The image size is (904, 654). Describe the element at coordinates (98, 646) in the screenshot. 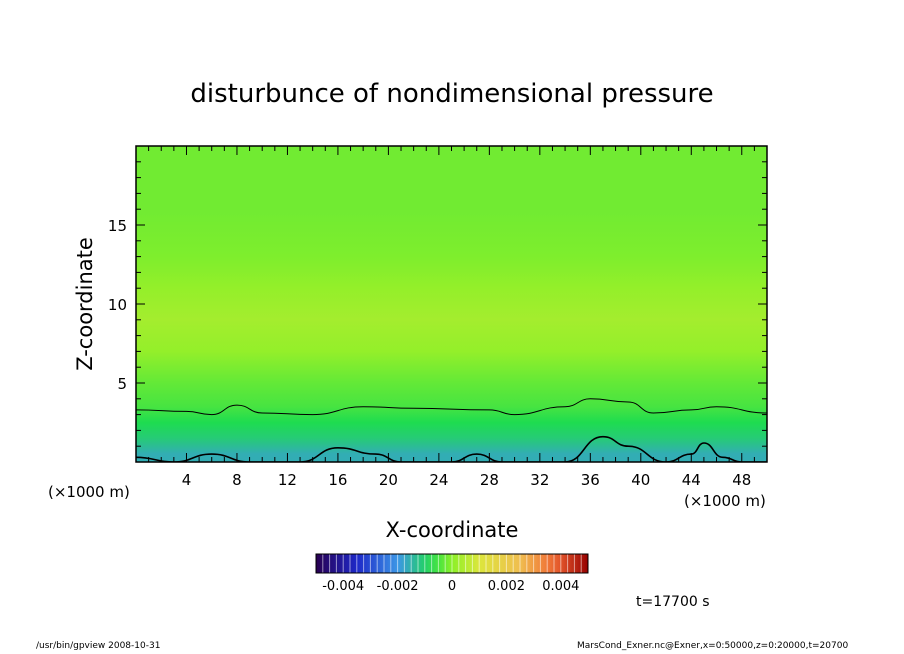

I see `footer-left: /usr/bin/gpview 2008-10-31` at that location.